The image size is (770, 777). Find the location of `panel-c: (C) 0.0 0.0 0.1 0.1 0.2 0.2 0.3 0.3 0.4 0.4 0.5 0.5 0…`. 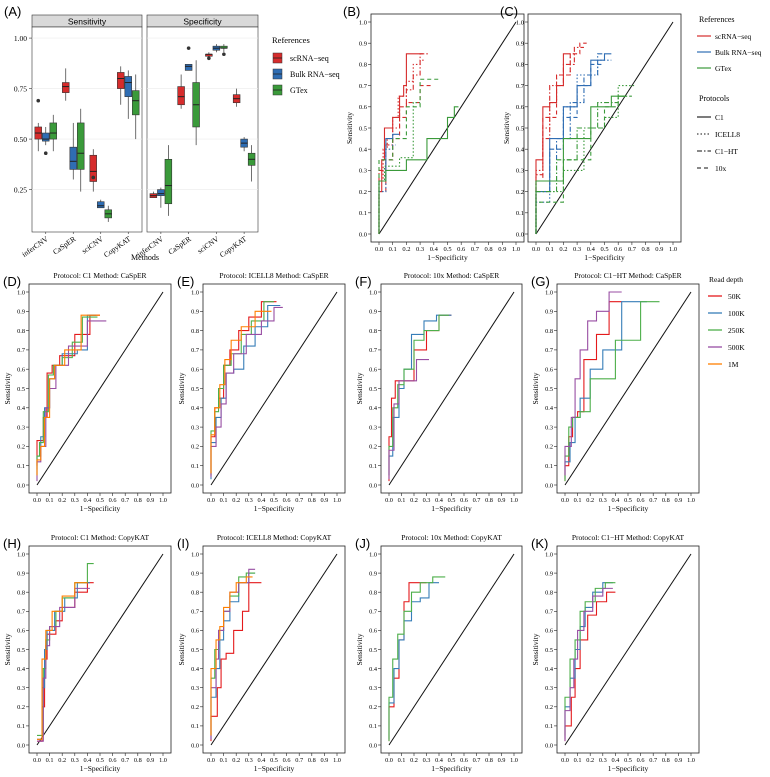

panel-c: (C) 0.0 0.0 0.1 0.1 0.2 0.2 0.3 0.3 0.4 0.4 0.5 0.5 0… is located at coordinates (591, 133).